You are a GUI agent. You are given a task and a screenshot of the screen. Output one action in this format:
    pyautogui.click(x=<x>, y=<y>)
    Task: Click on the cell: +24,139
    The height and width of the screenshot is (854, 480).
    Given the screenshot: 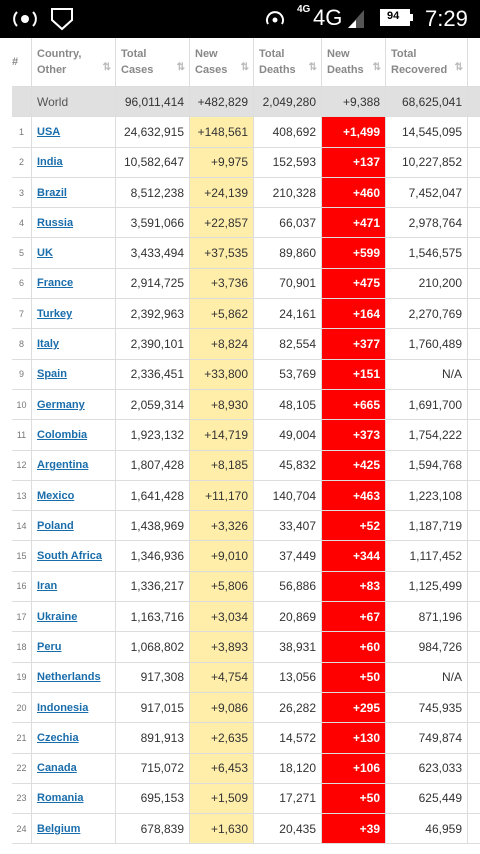 What is the action you would take?
    pyautogui.click(x=222, y=192)
    